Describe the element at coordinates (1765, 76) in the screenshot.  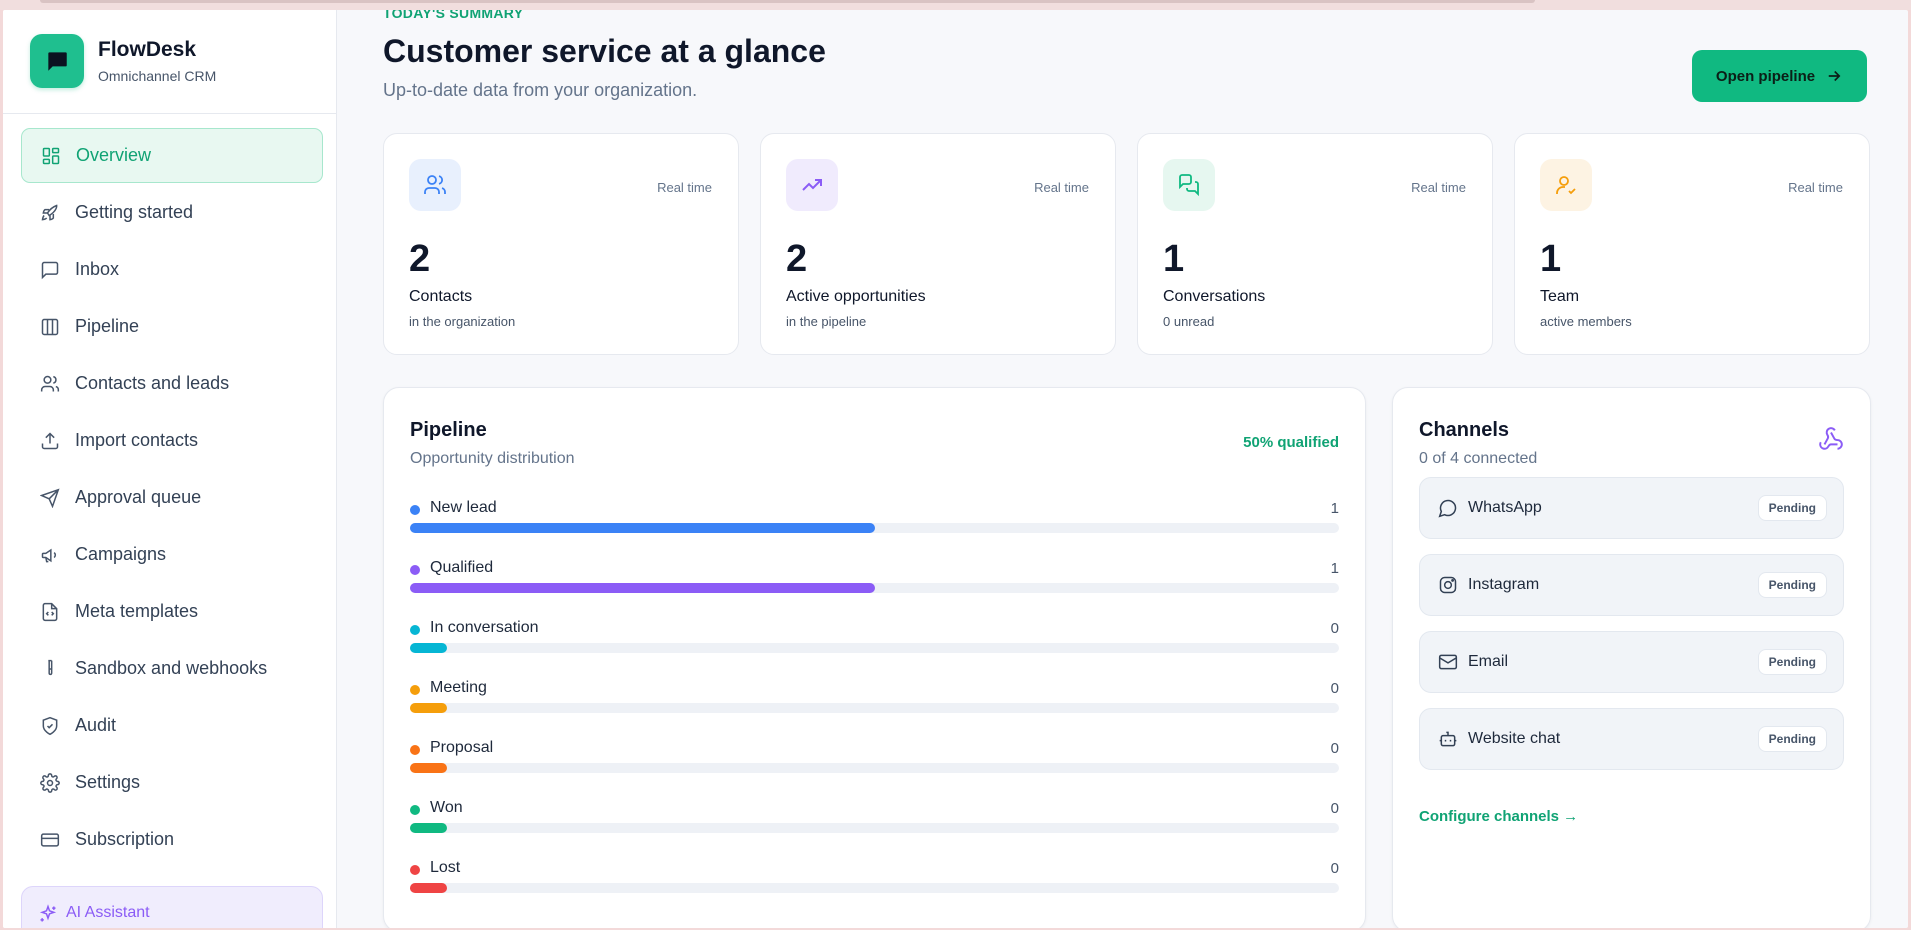
I see `open-pipeline-label: Open pipeline` at that location.